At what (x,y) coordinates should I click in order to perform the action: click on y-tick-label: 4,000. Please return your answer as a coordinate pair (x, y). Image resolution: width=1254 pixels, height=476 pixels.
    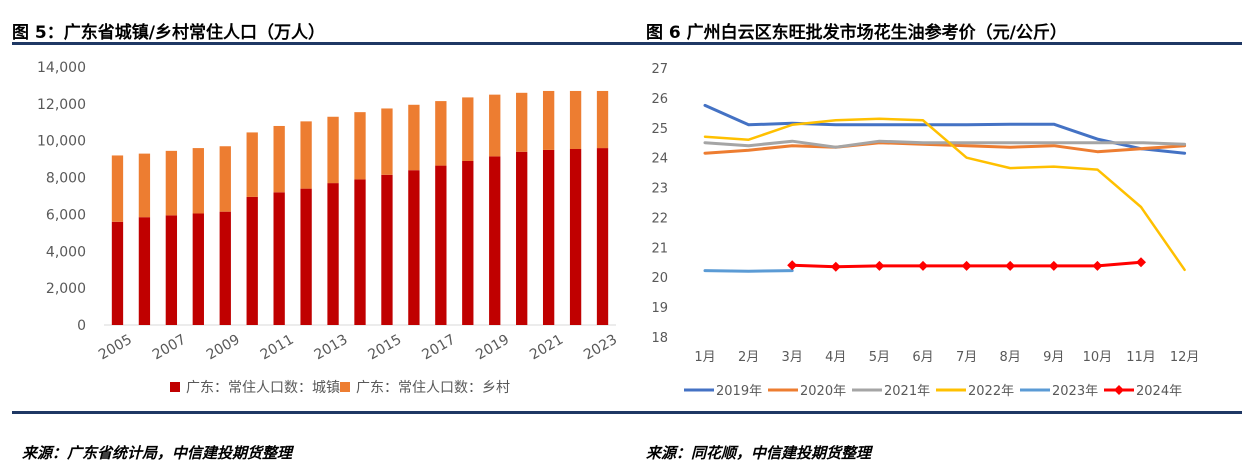
    Looking at the image, I should click on (66, 252).